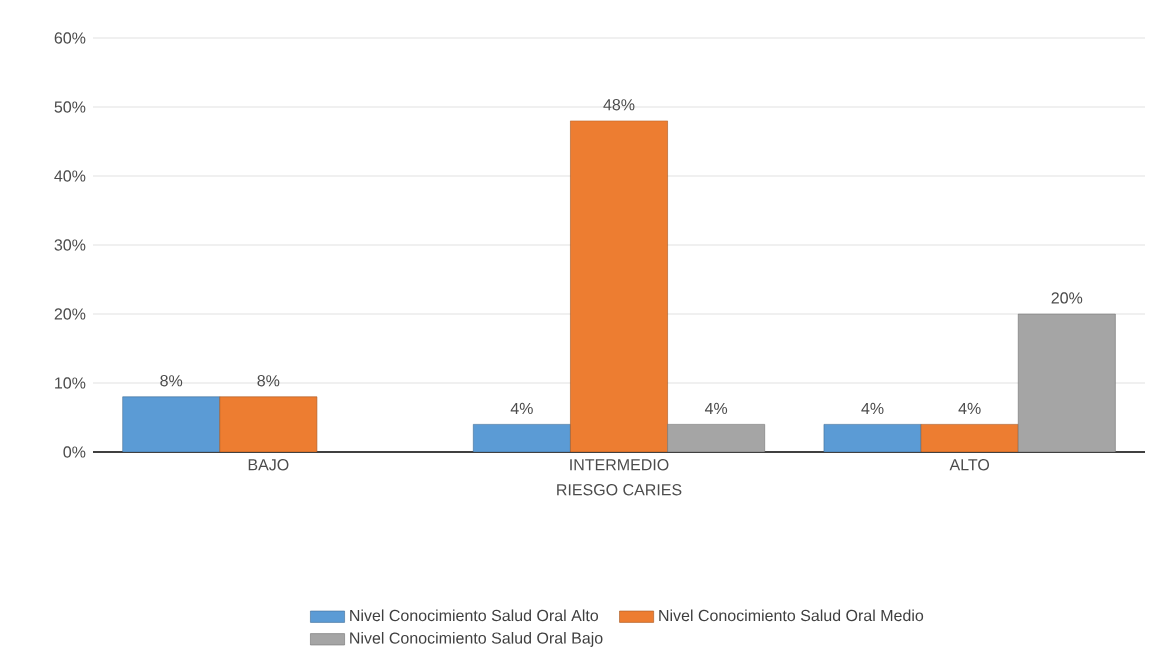  I want to click on data-label: 20%, so click(1067, 298).